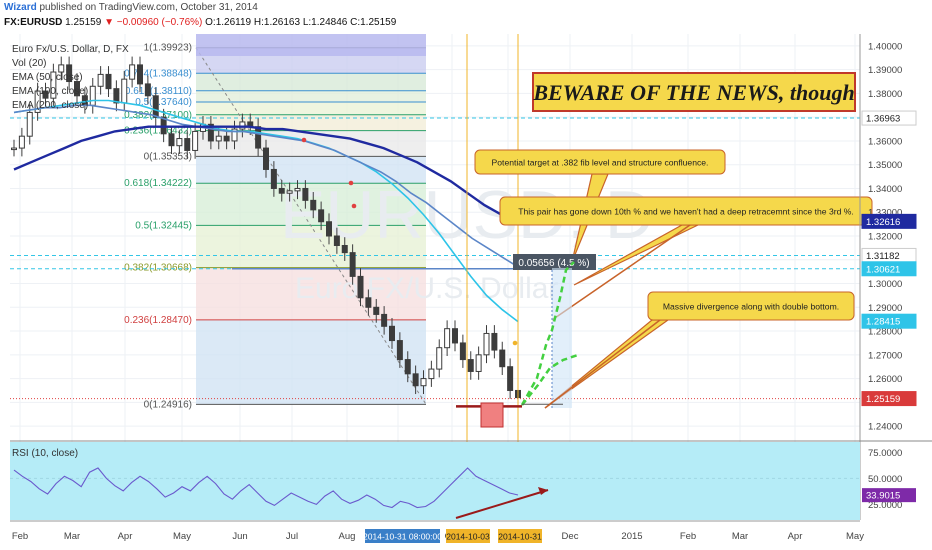 The height and width of the screenshot is (550, 932). I want to click on fib-level-label: 0.764(1.38848), so click(158, 73).